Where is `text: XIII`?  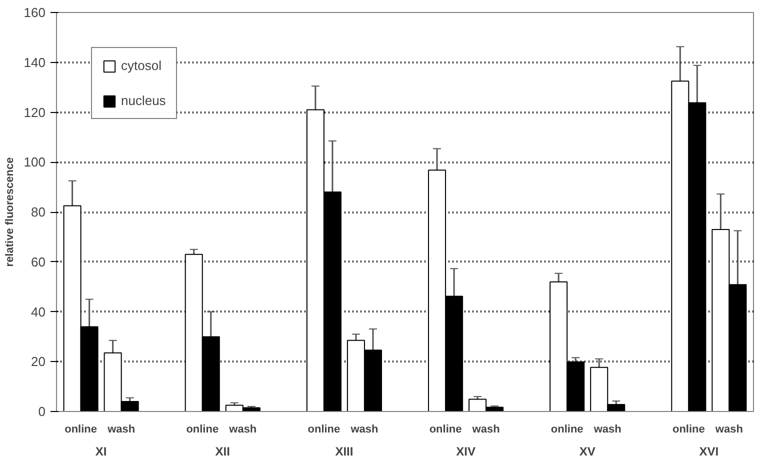
text: XIII is located at coordinates (344, 451).